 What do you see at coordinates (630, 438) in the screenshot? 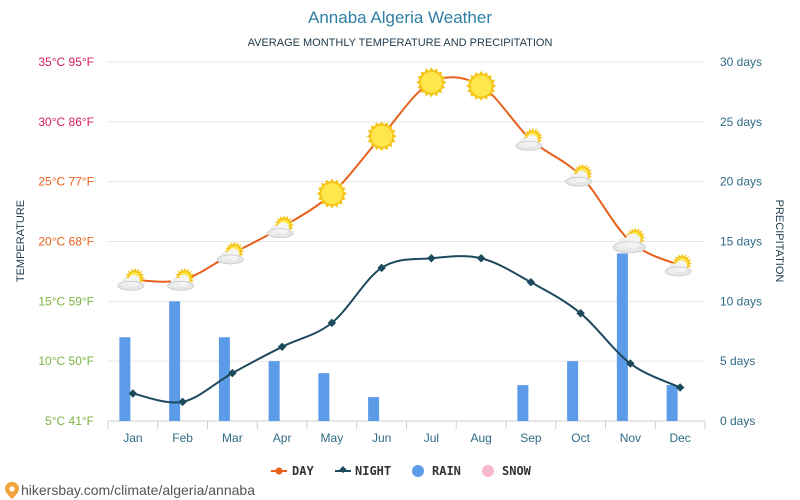
I see `x-tick-label: Nov` at bounding box center [630, 438].